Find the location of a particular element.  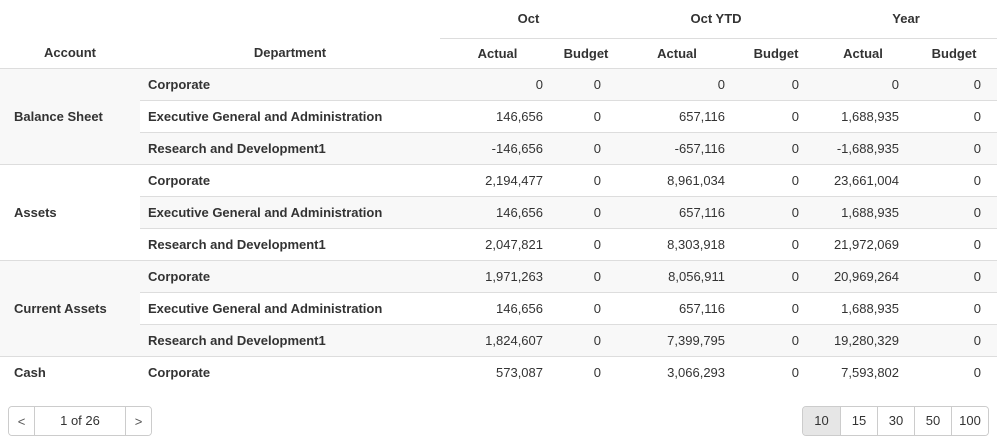

page-size-button-30: 30 is located at coordinates (895, 421).